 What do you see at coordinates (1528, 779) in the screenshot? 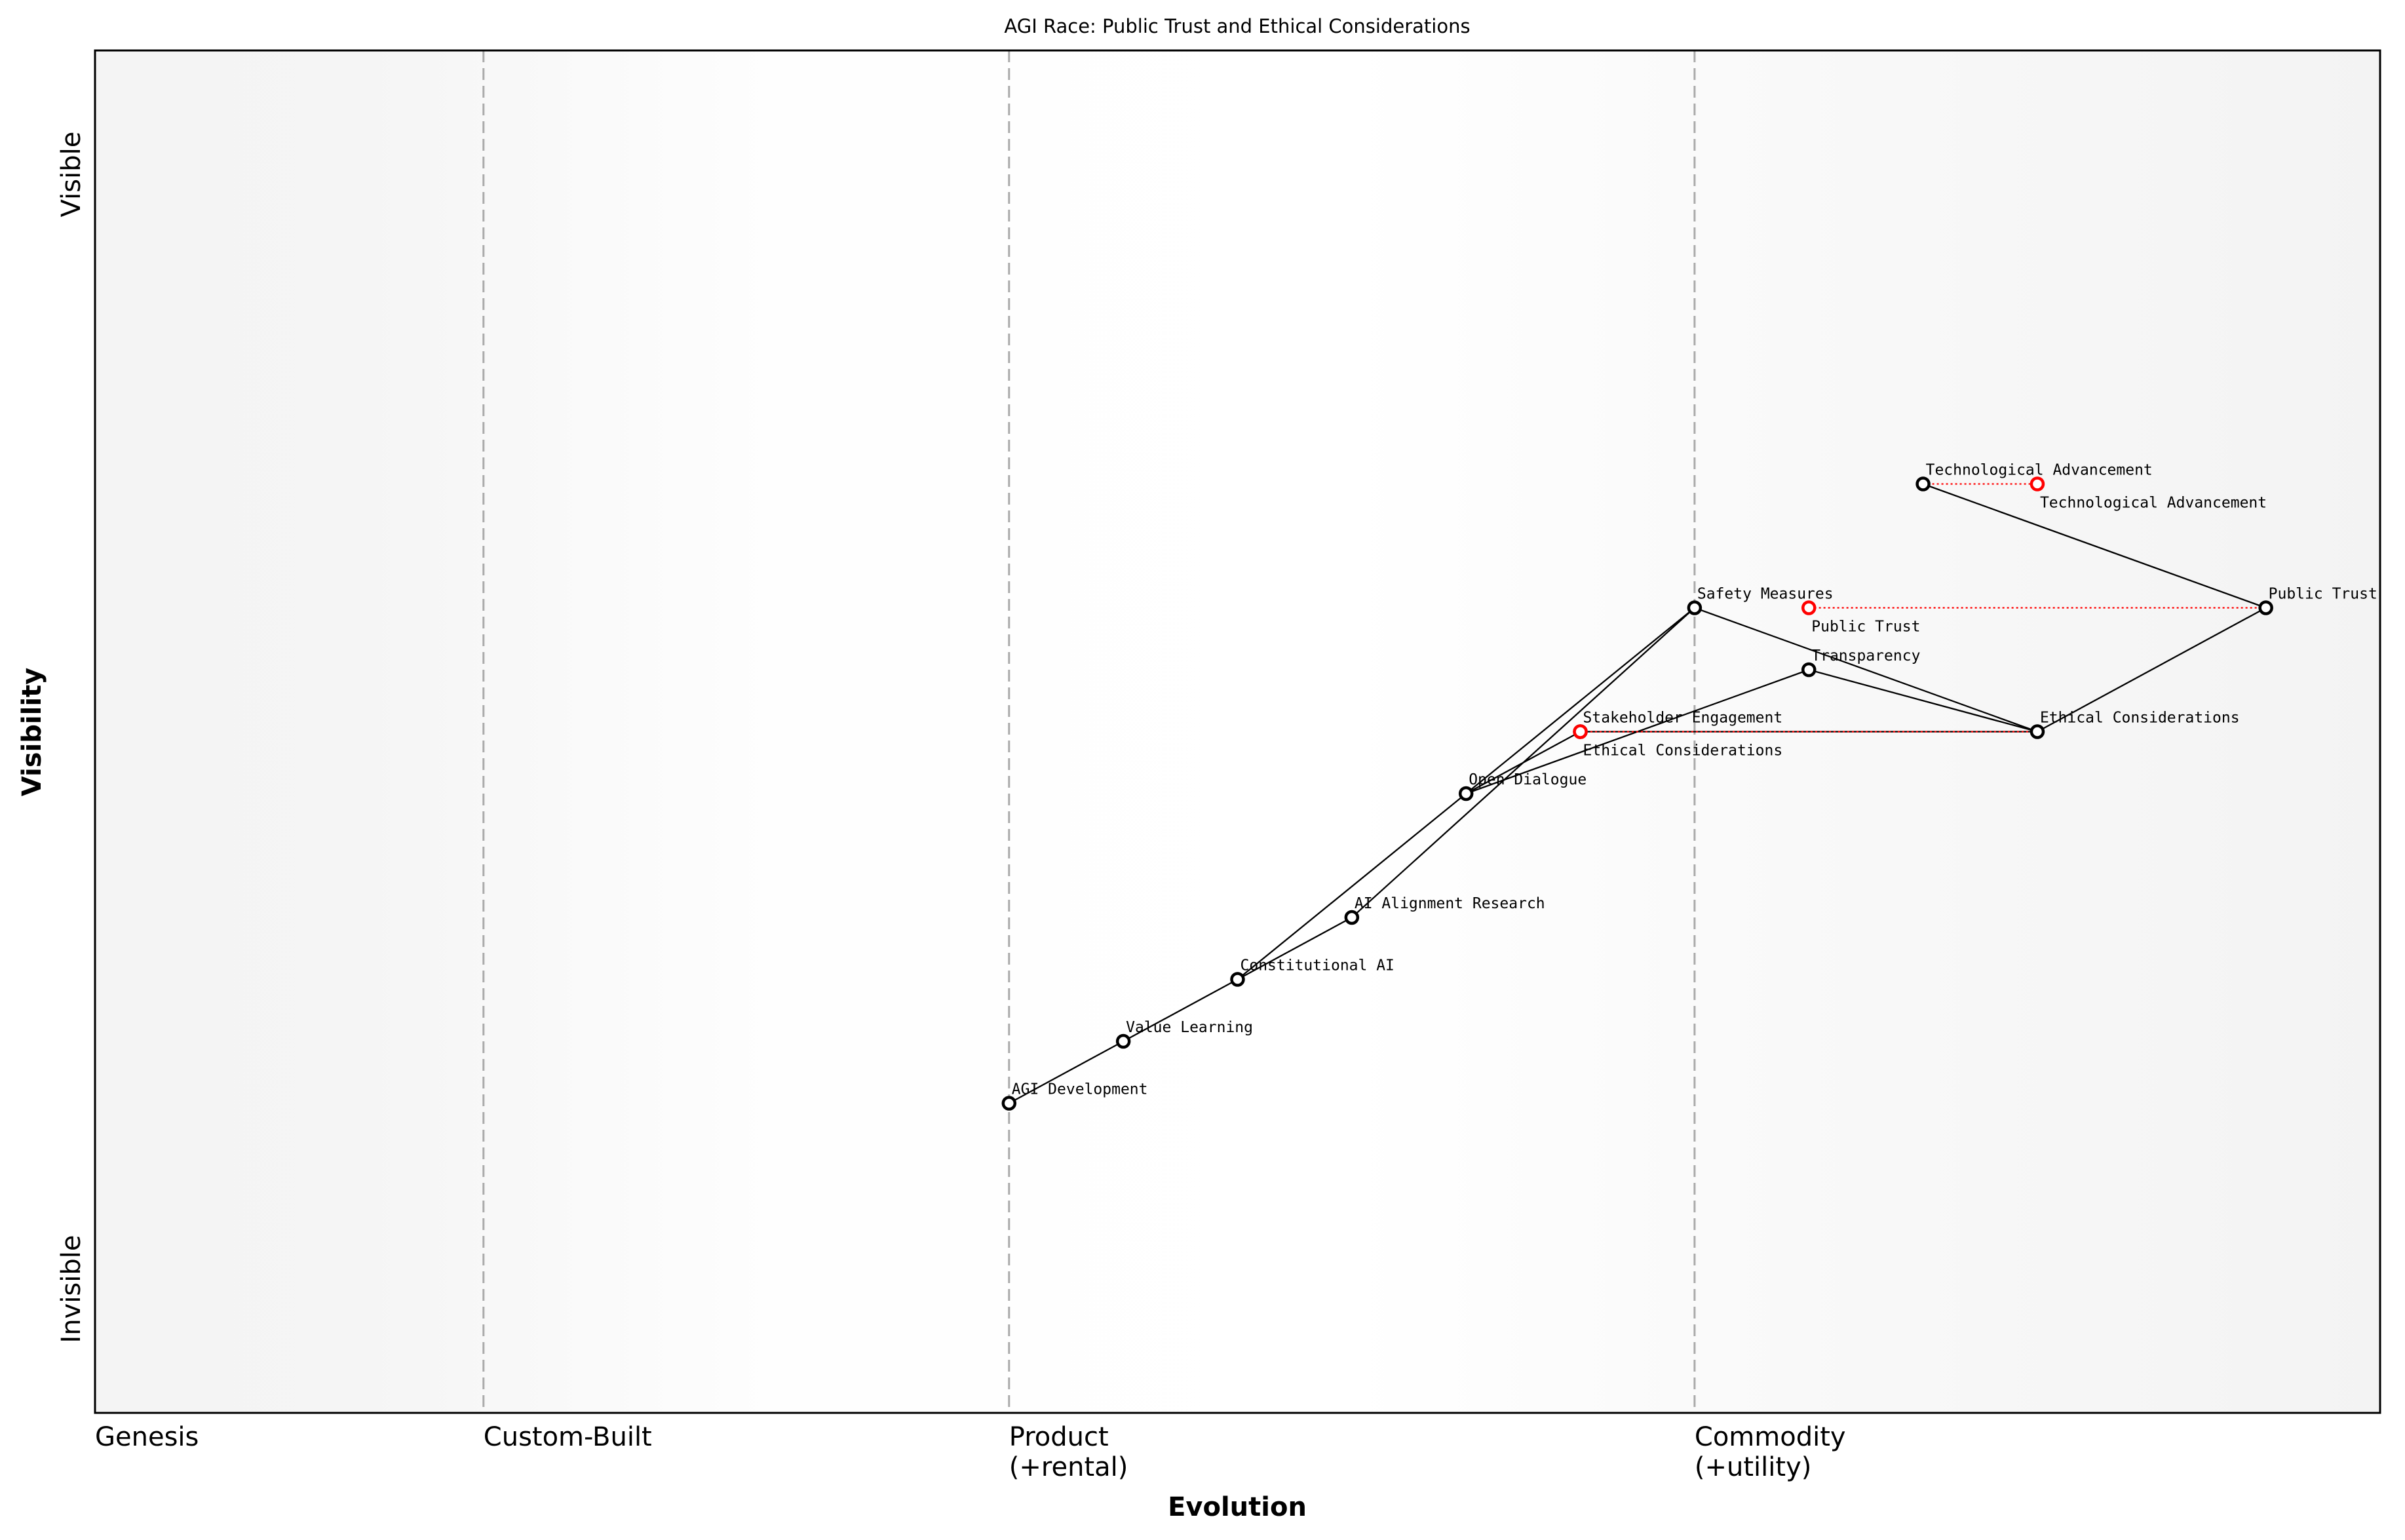
I see `component-label: Open Dialogue` at bounding box center [1528, 779].